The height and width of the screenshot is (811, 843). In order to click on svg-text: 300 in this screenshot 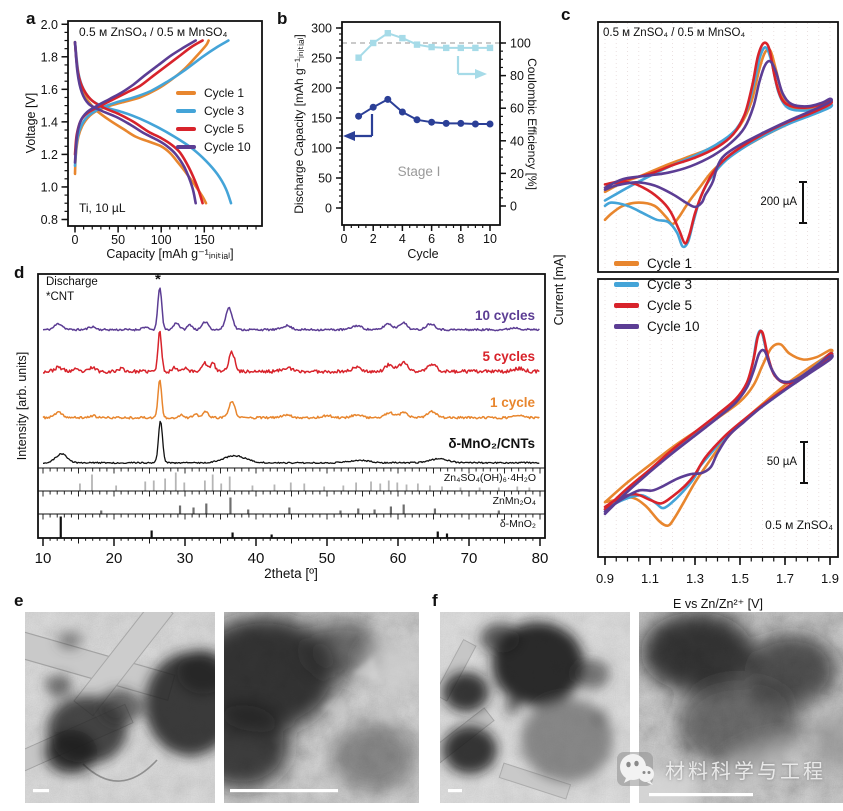, I will do `click(321, 29)`.